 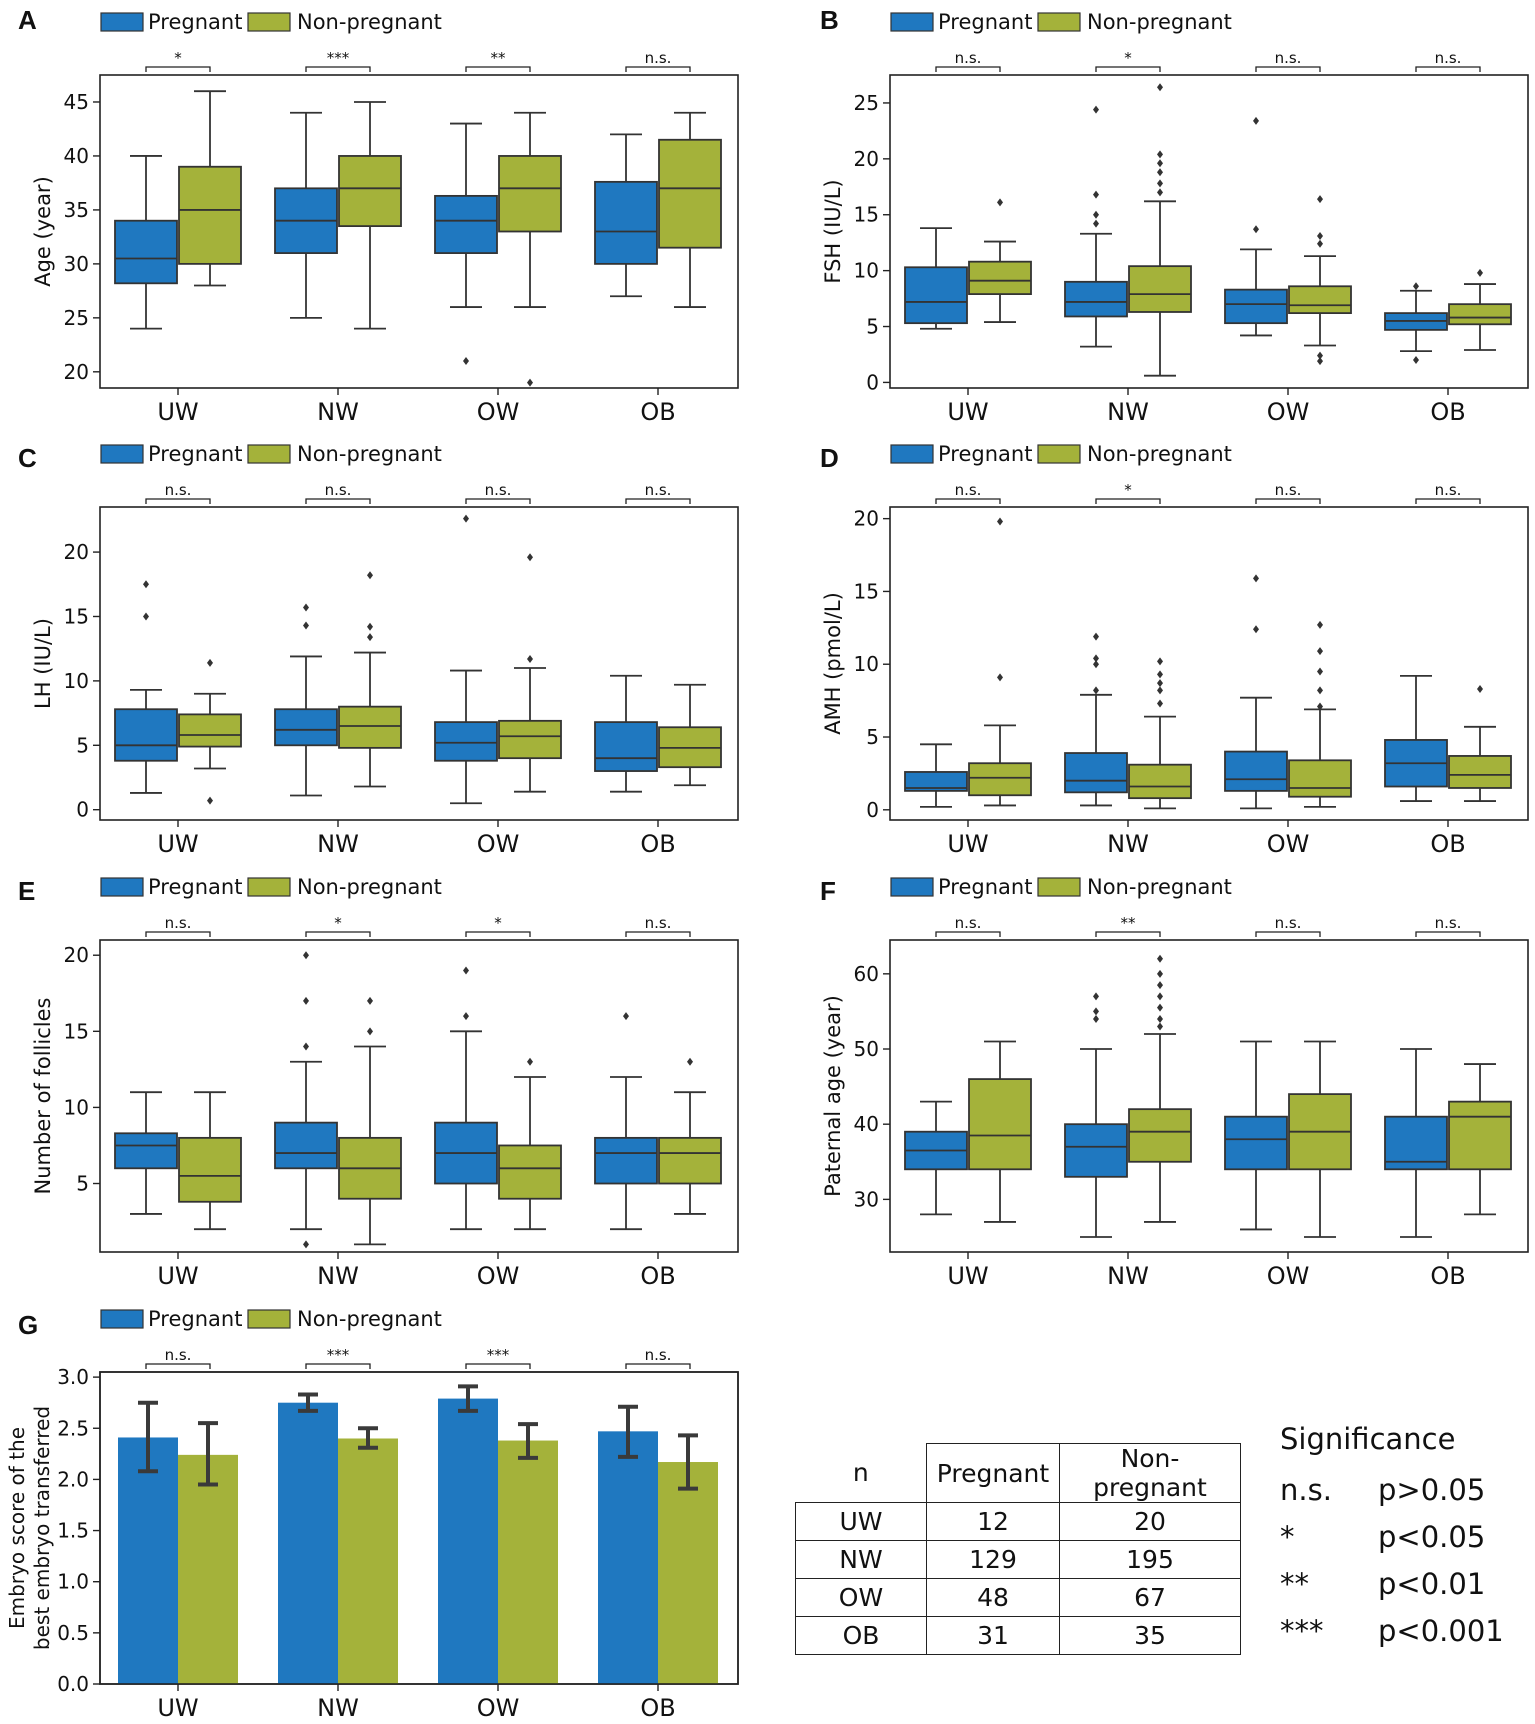 What do you see at coordinates (861, 1559) in the screenshot?
I see `table-cell: NW` at bounding box center [861, 1559].